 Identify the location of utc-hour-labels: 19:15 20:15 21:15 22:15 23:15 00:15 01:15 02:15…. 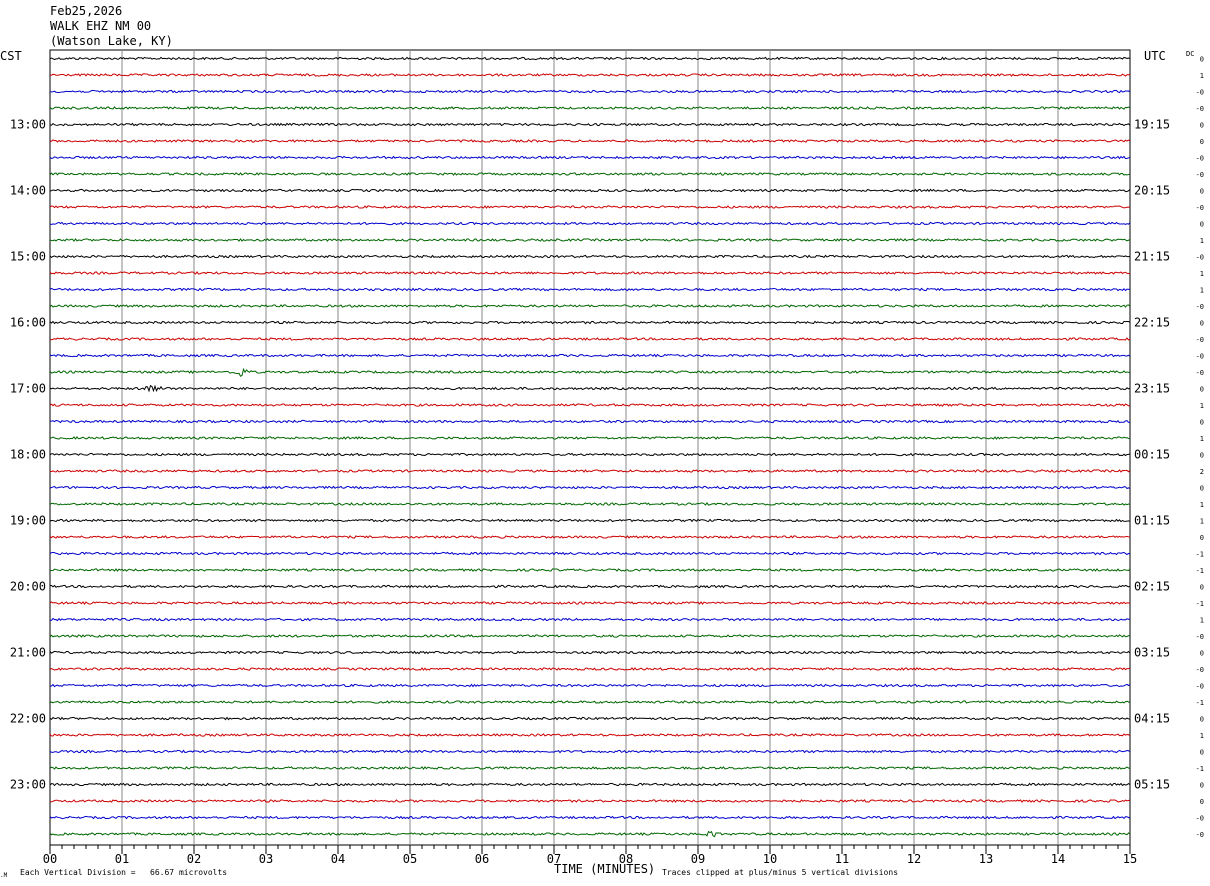
(1152, 455).